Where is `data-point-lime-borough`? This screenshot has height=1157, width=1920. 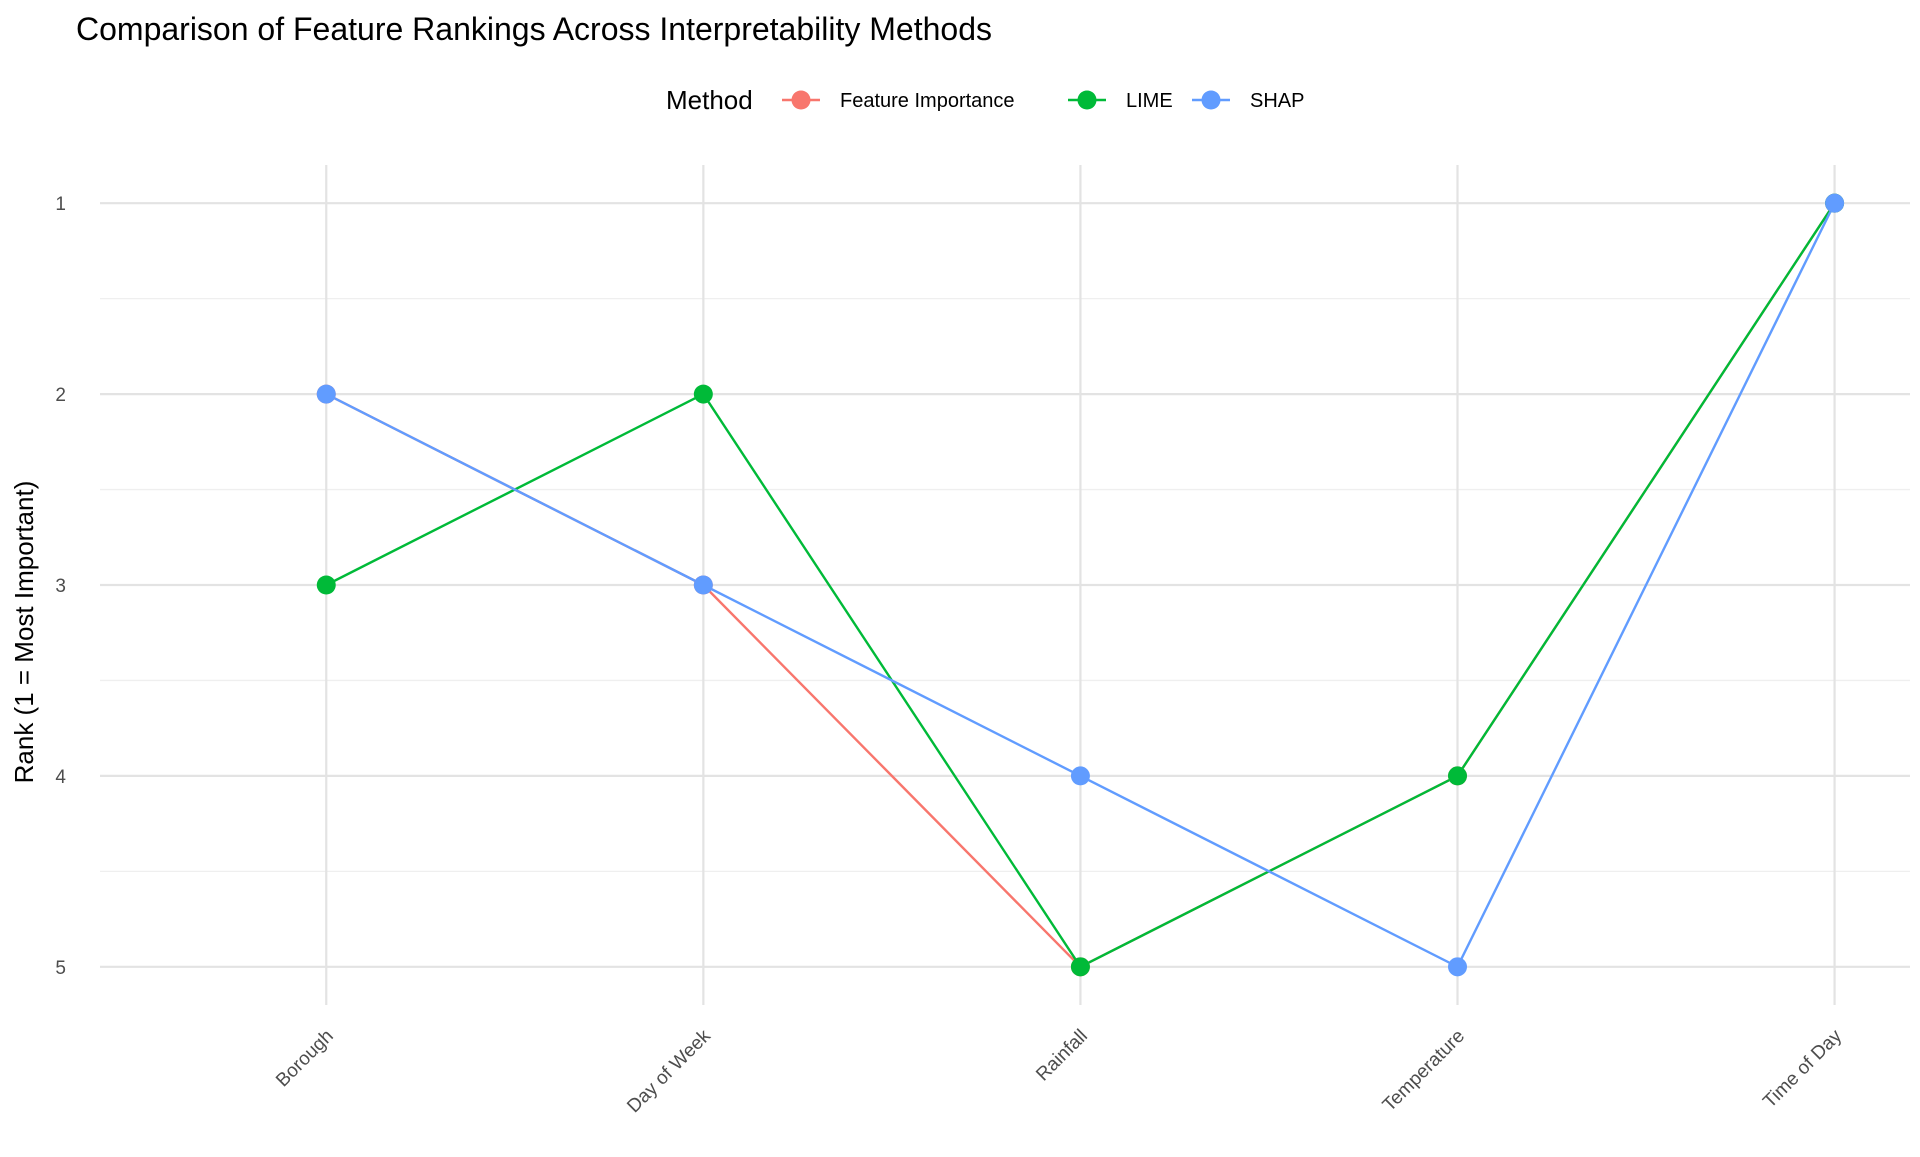 data-point-lime-borough is located at coordinates (326, 585).